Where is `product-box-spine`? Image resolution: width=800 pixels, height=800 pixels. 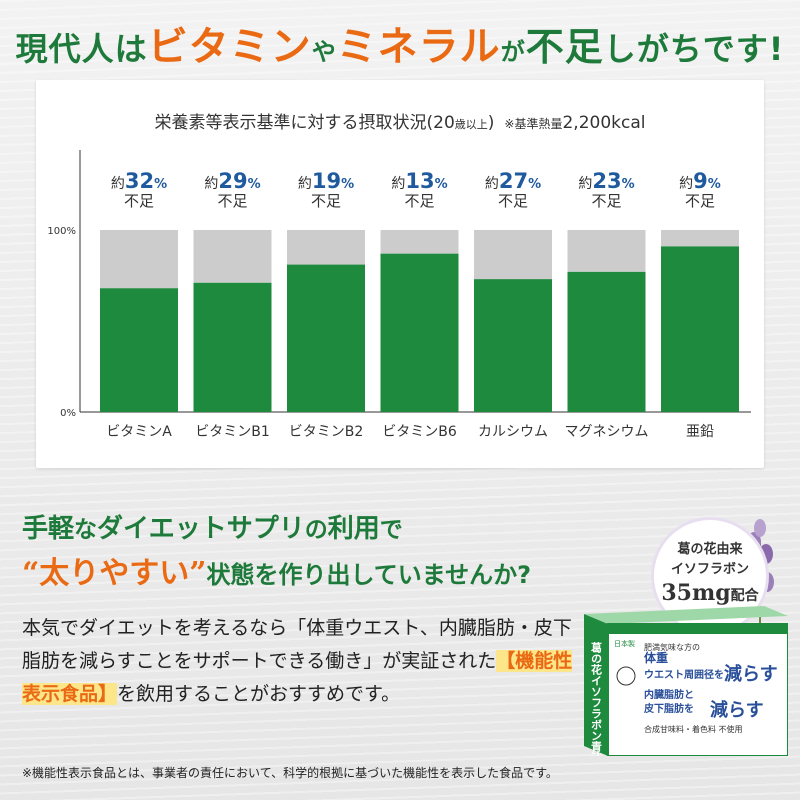
product-box-spine is located at coordinates (596, 685).